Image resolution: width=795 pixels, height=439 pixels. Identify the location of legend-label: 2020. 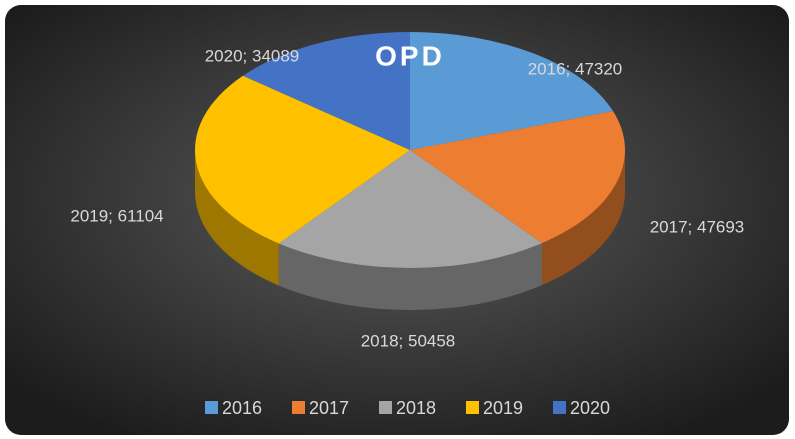
(590, 408).